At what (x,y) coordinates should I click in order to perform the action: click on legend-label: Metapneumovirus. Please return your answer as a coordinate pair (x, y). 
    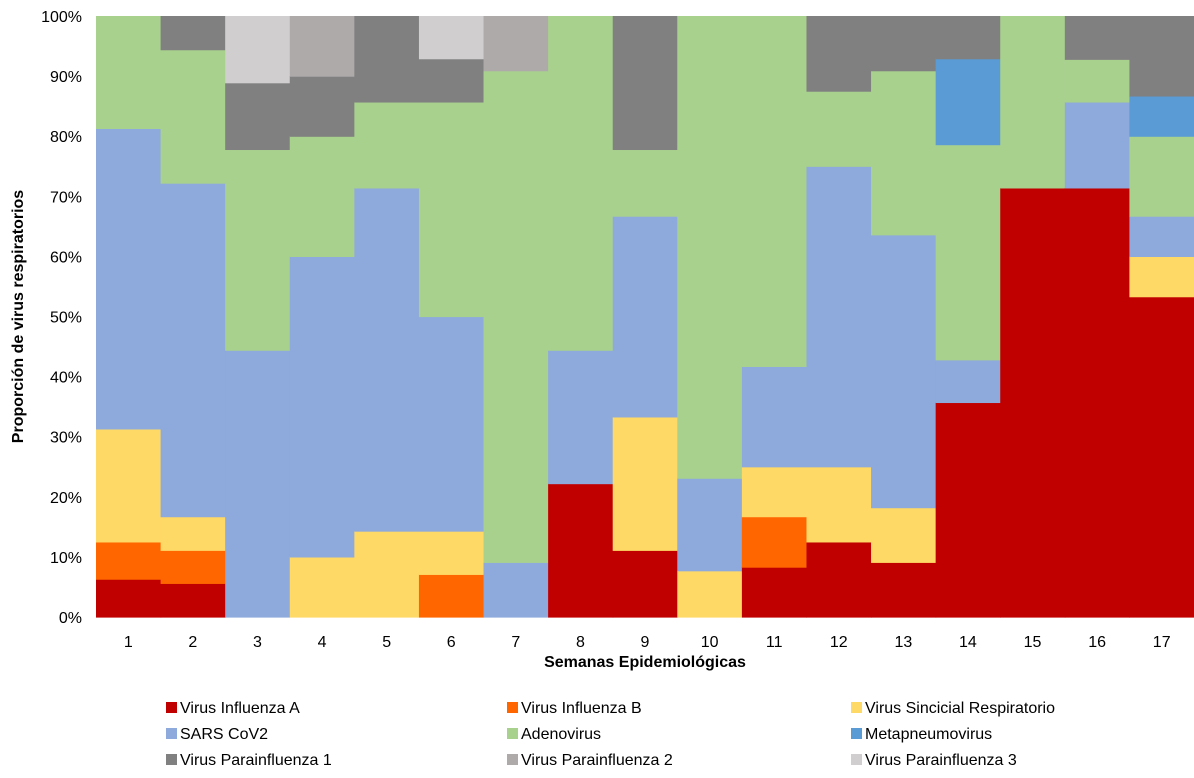
    Looking at the image, I should click on (928, 734).